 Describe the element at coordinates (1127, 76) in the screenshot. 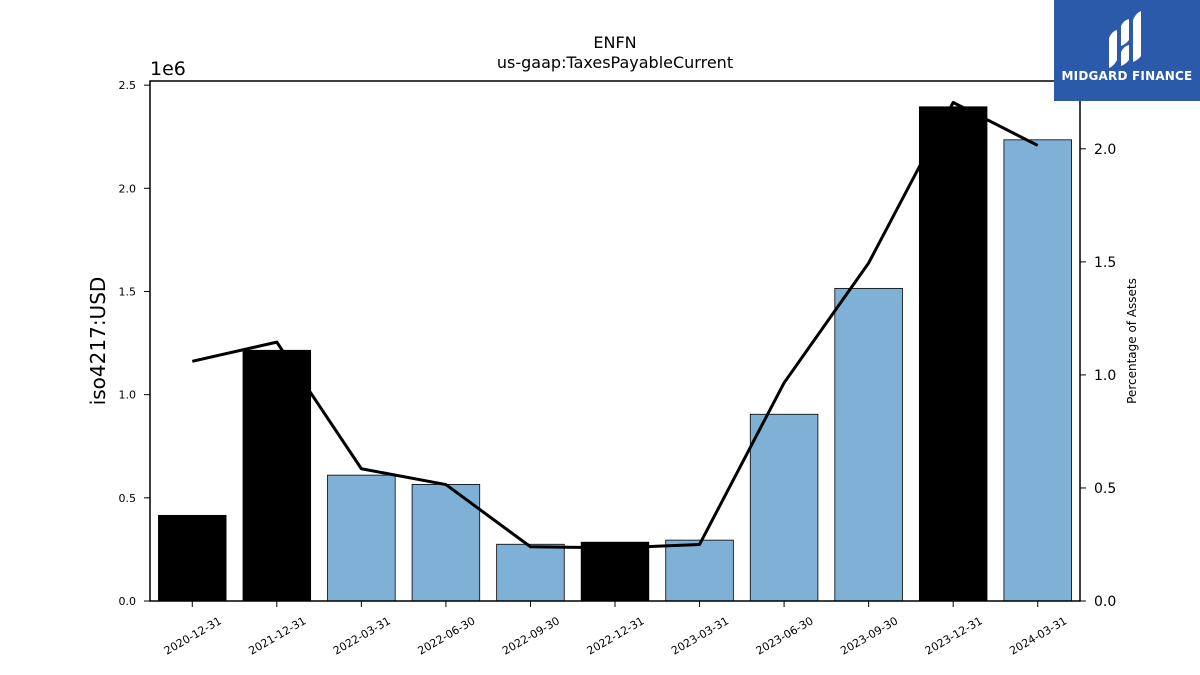

I see `brand-name: MIDGARD FINANCE` at that location.